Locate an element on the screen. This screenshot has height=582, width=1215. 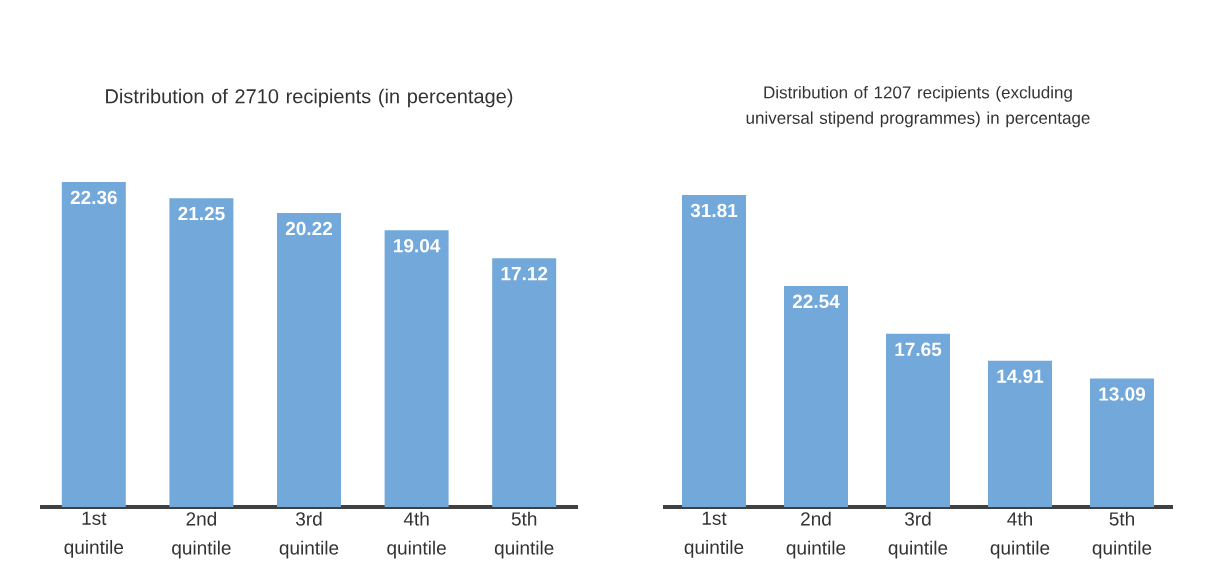
data-label: 31.81 is located at coordinates (714, 210).